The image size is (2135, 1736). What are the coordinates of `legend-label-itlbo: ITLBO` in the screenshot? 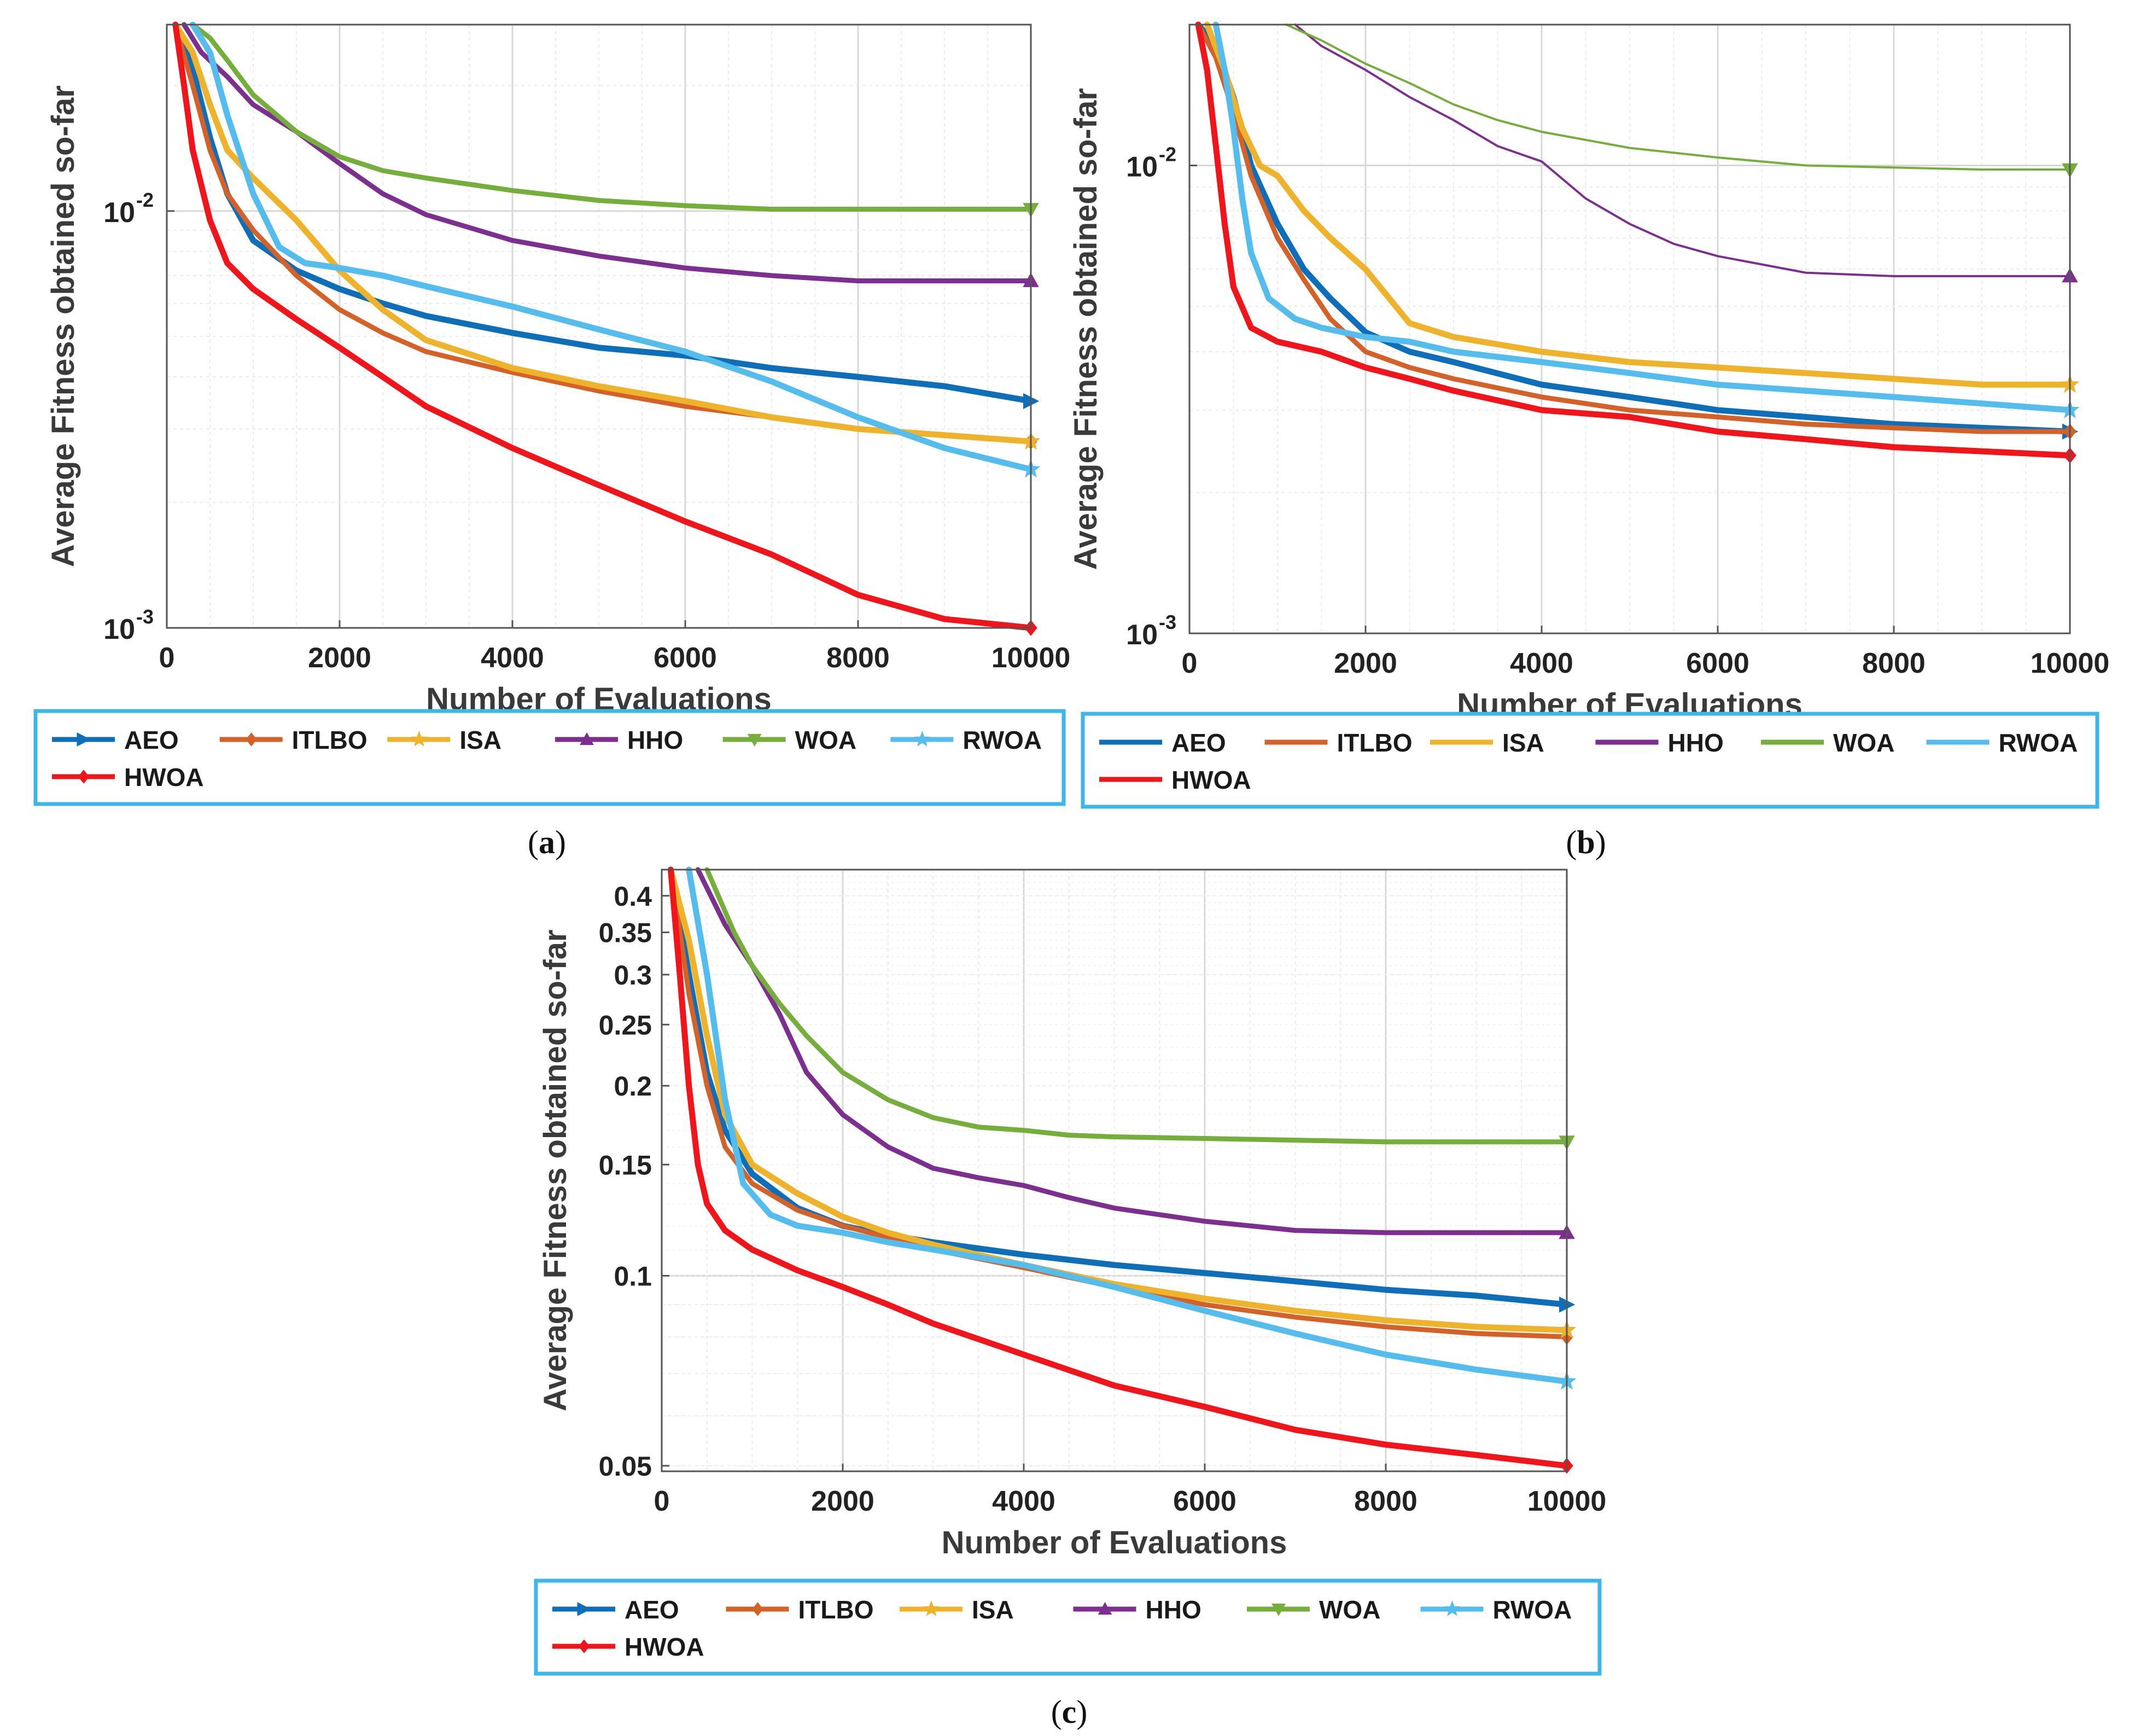 It's located at (836, 1609).